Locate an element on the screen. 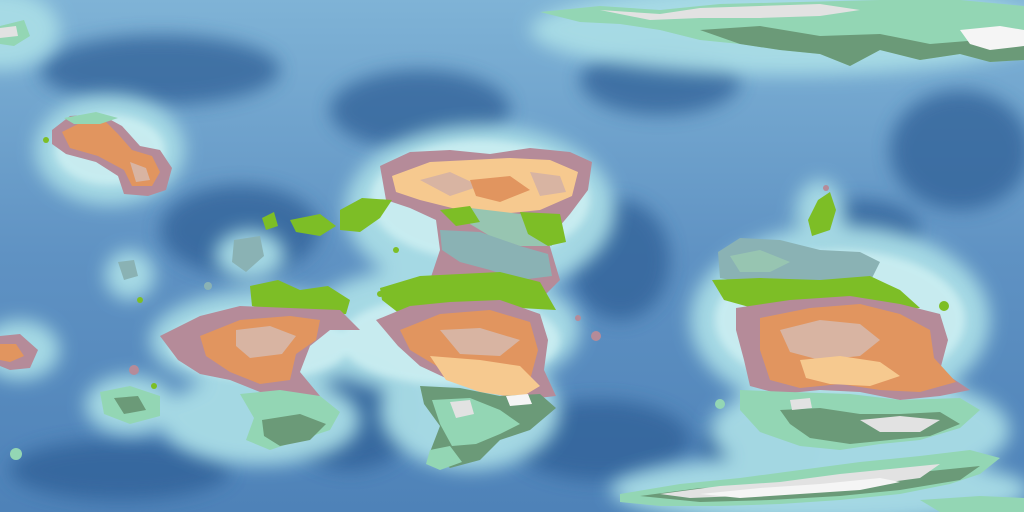 The image size is (1024, 512). southern-polar-landmass is located at coordinates (822, 481).